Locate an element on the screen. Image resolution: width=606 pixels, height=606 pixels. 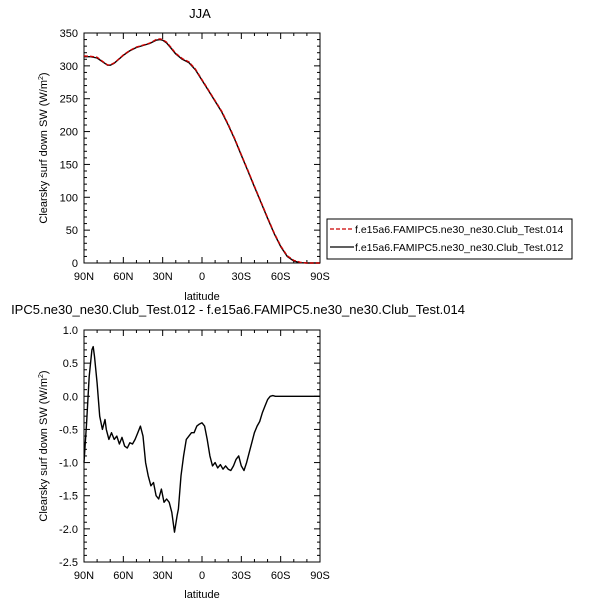
top-ylabel: Clearsky surf down SW (W/m2) is located at coordinates (44, 147).